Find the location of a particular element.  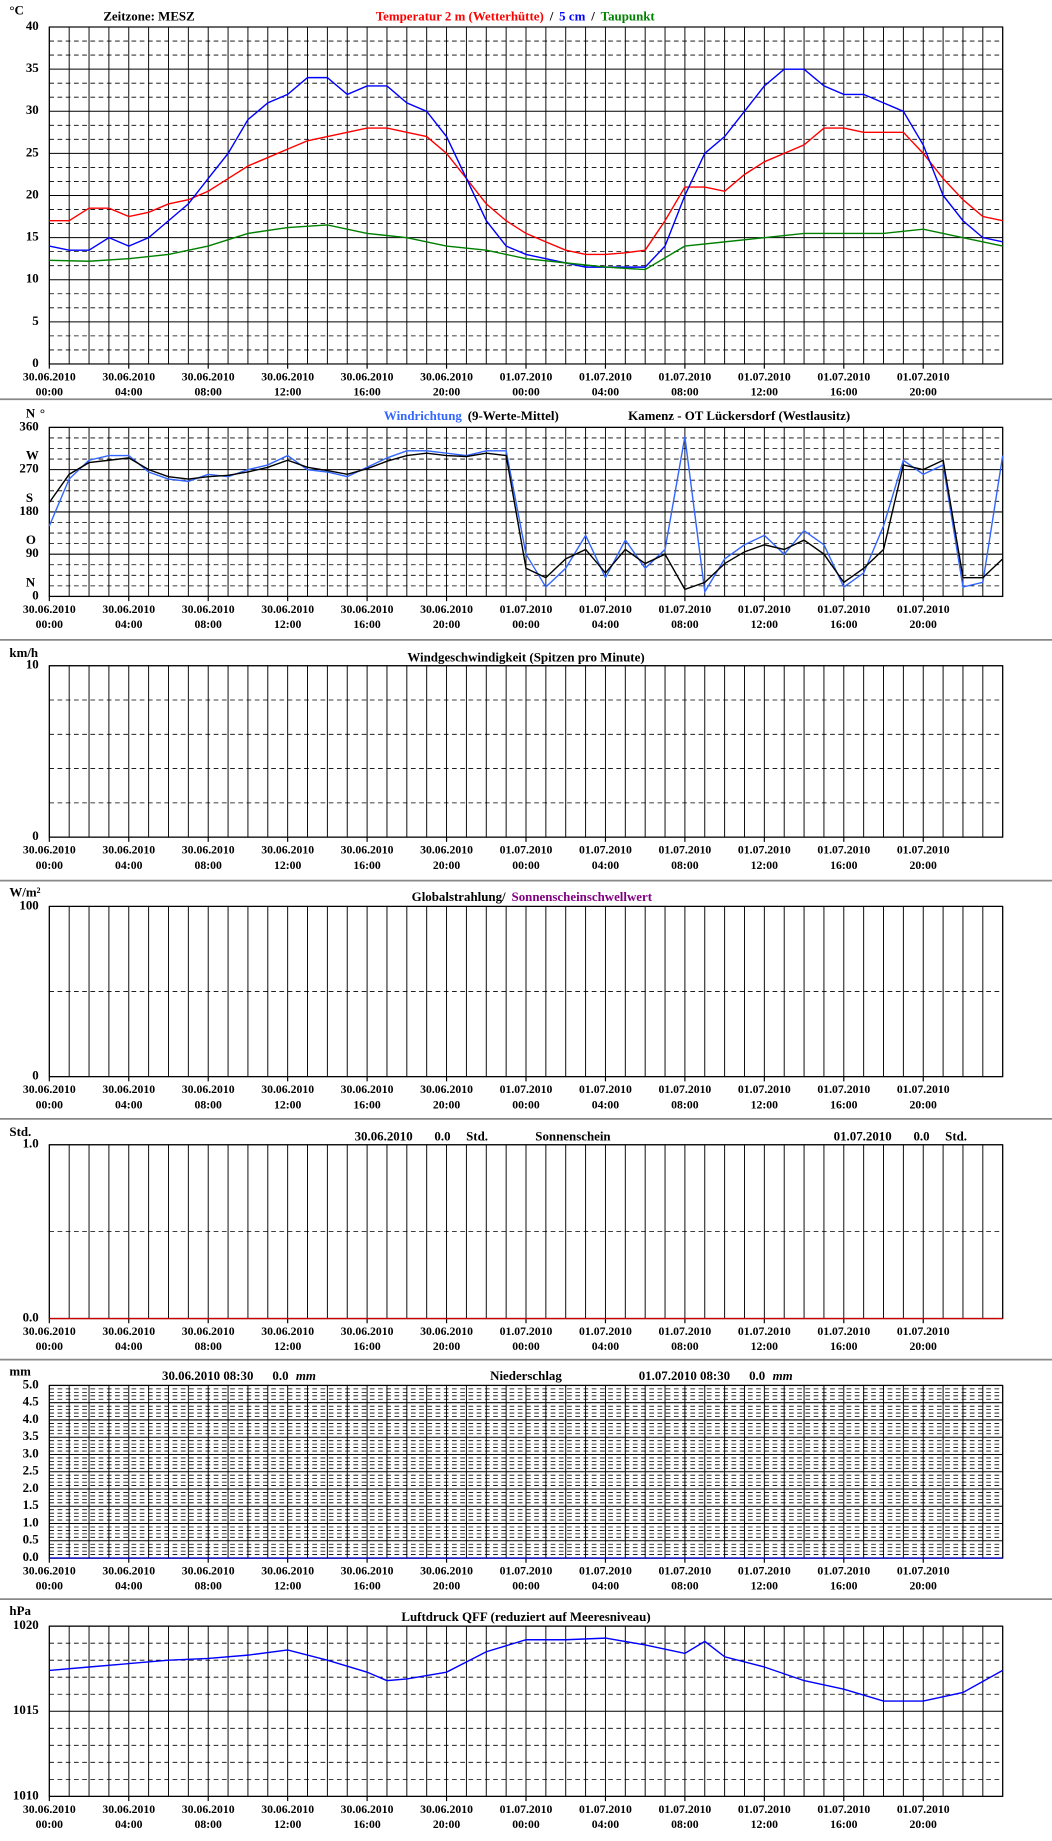

direction-label: S is located at coordinates (29, 497).